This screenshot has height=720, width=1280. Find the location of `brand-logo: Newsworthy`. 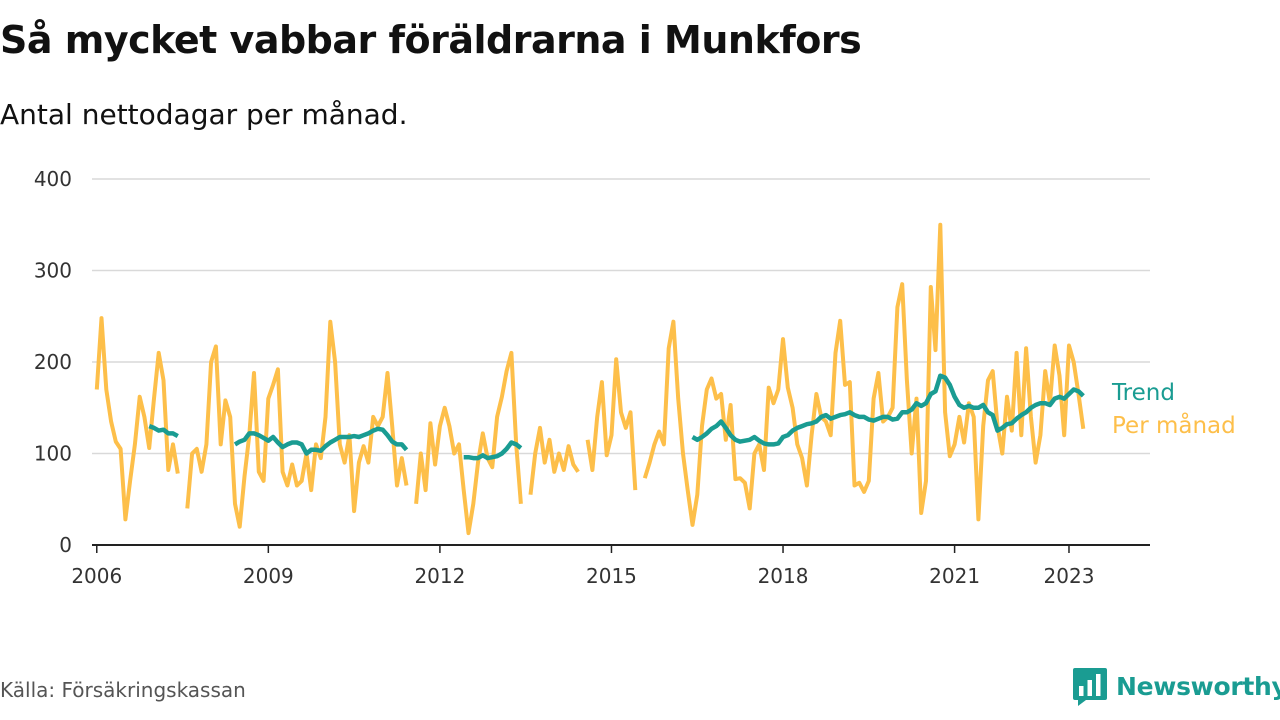

brand-logo: Newsworthy is located at coordinates (1176, 686).